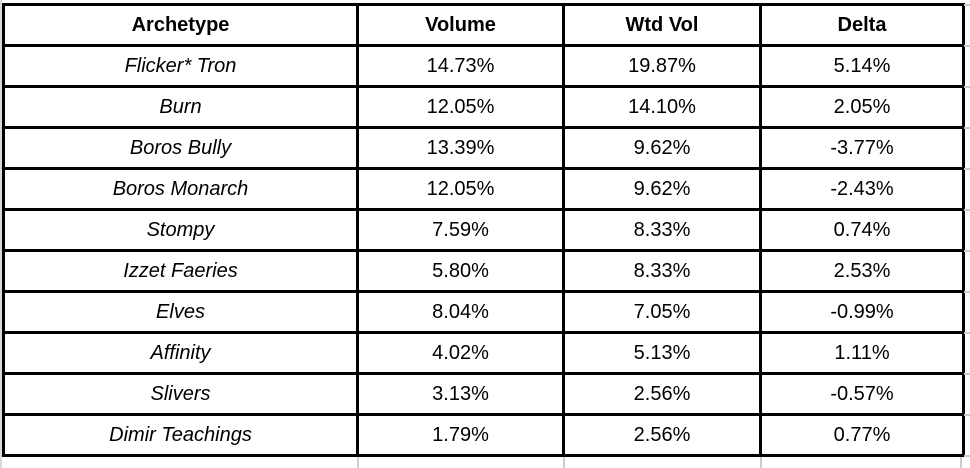  Describe the element at coordinates (862, 394) in the screenshot. I see `cell-delta: -0.57%` at that location.